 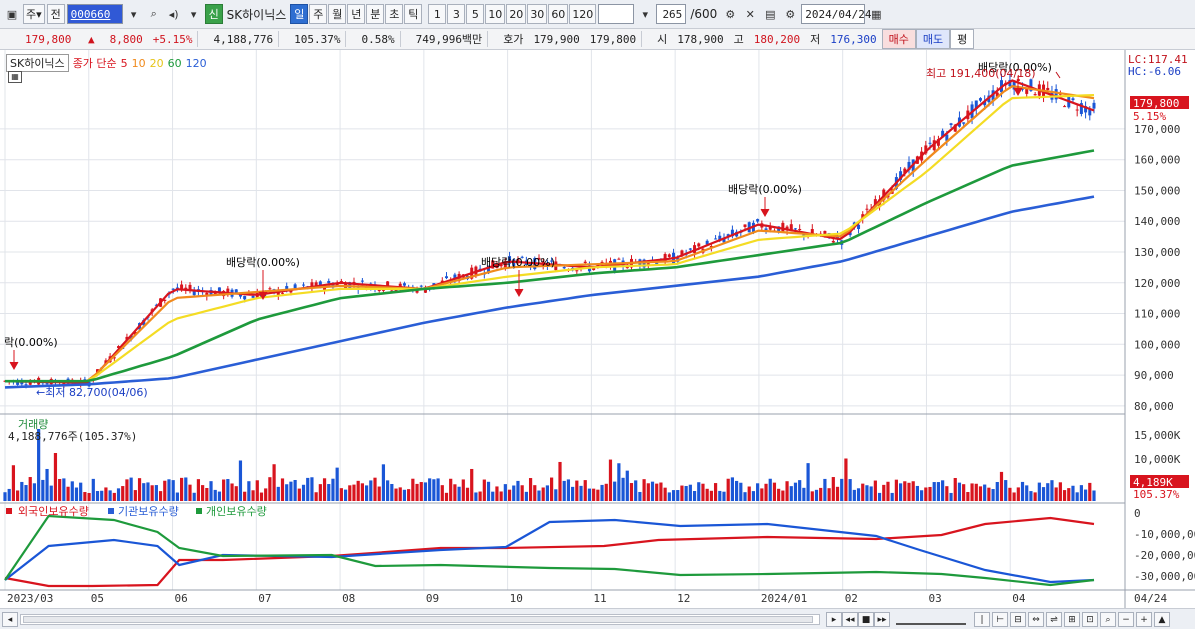 I want to click on interval-button: 1, so click(x=437, y=14).